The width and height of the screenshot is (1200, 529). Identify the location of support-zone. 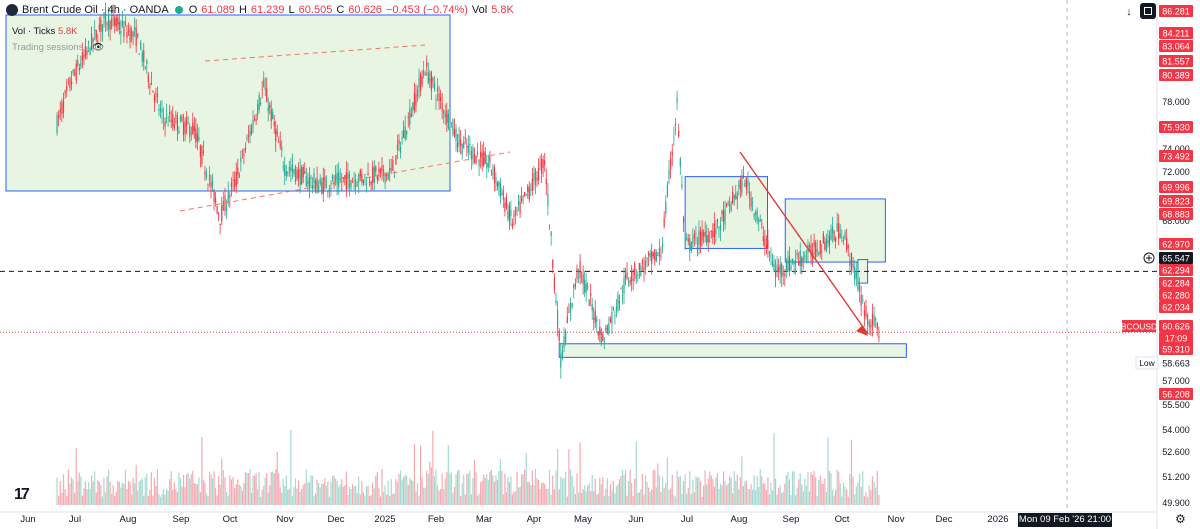
(732, 350).